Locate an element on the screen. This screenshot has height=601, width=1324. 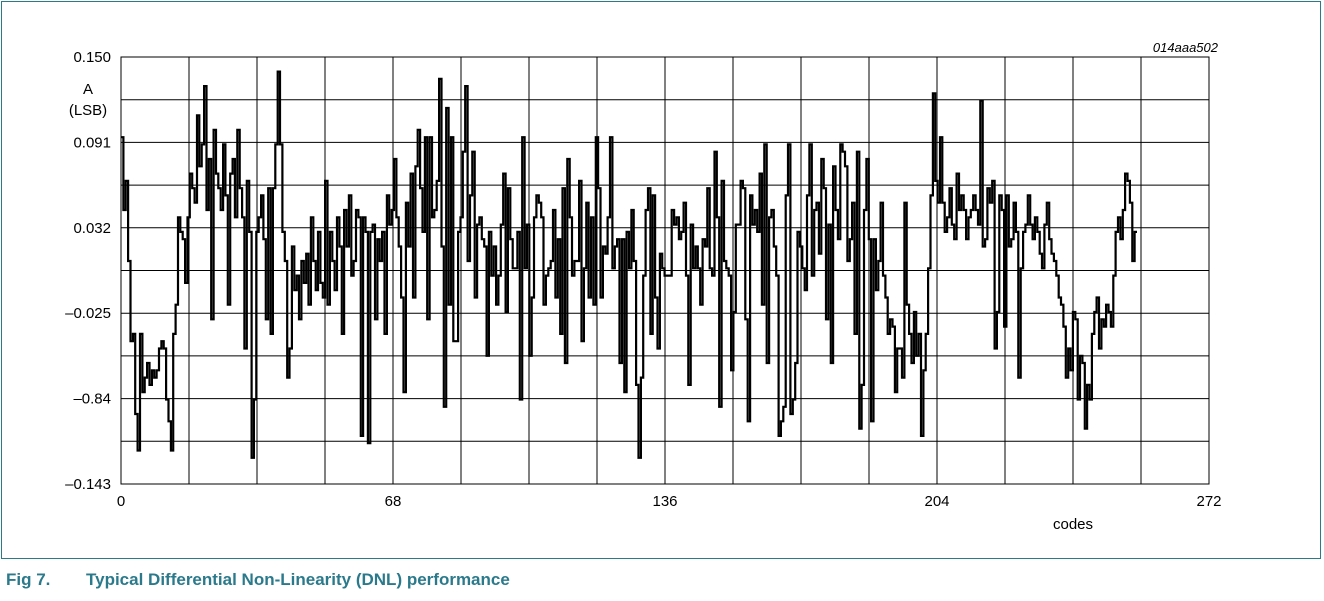
x-tick-label: 68 is located at coordinates (393, 501).